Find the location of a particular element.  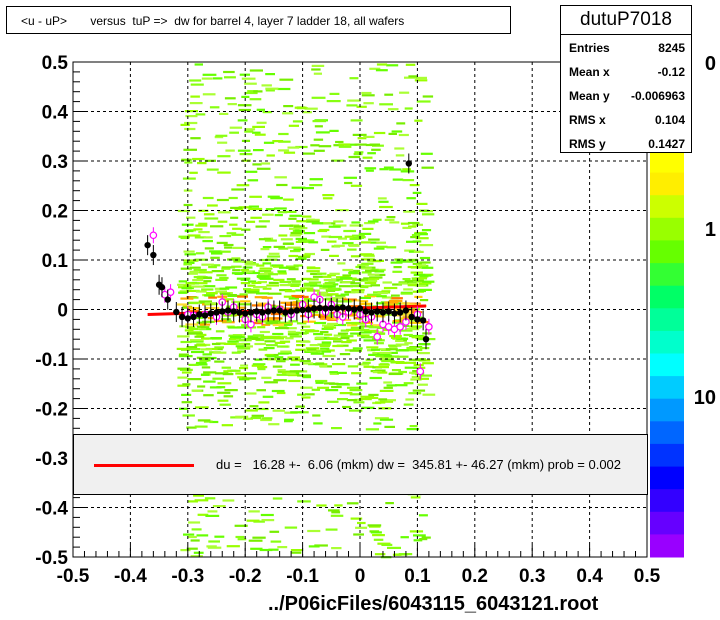

y-tick-label: -0.3 is located at coordinates (51, 459).